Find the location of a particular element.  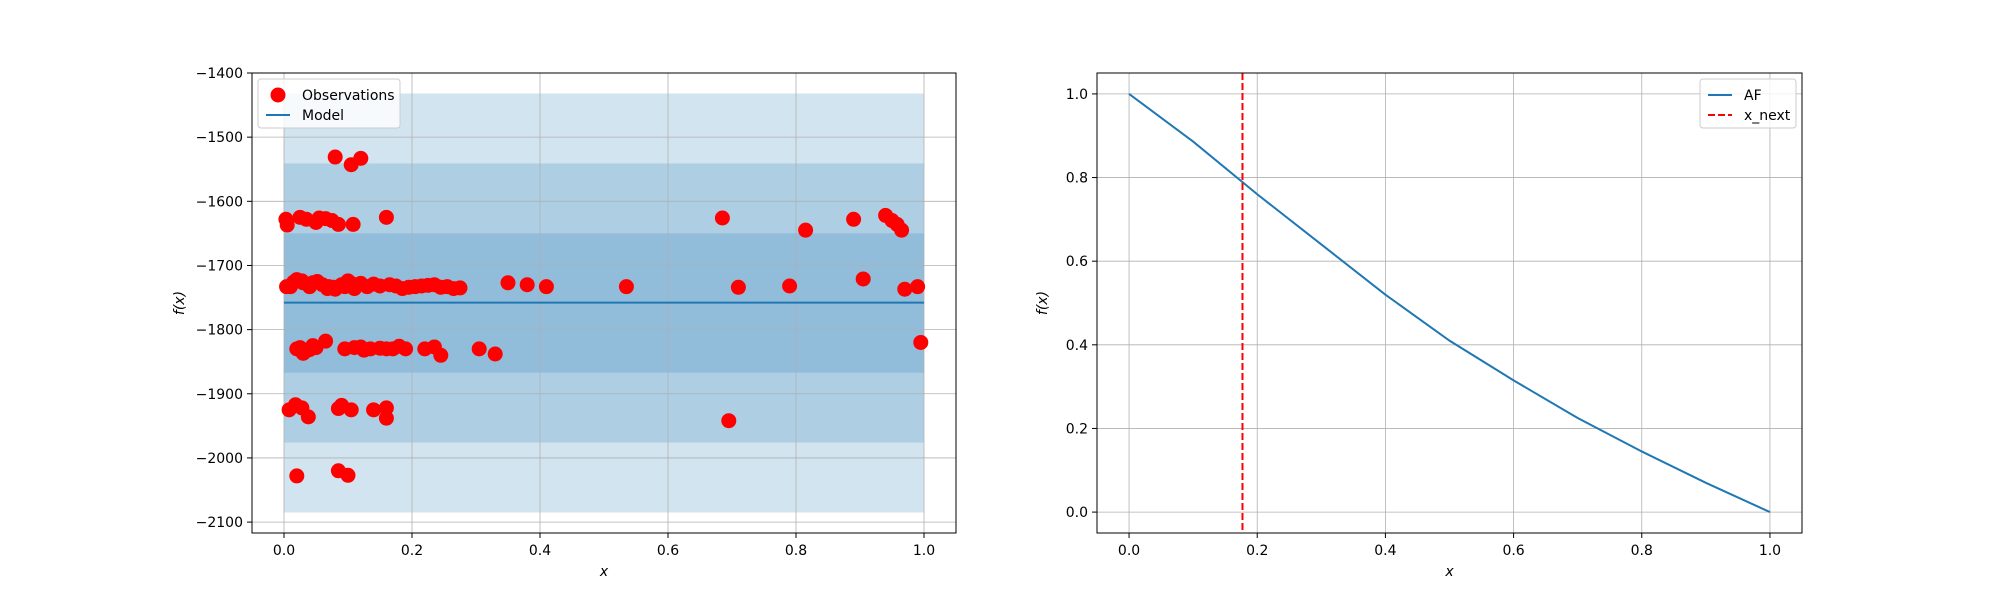

y-tick-label: −1800 is located at coordinates (219, 331).